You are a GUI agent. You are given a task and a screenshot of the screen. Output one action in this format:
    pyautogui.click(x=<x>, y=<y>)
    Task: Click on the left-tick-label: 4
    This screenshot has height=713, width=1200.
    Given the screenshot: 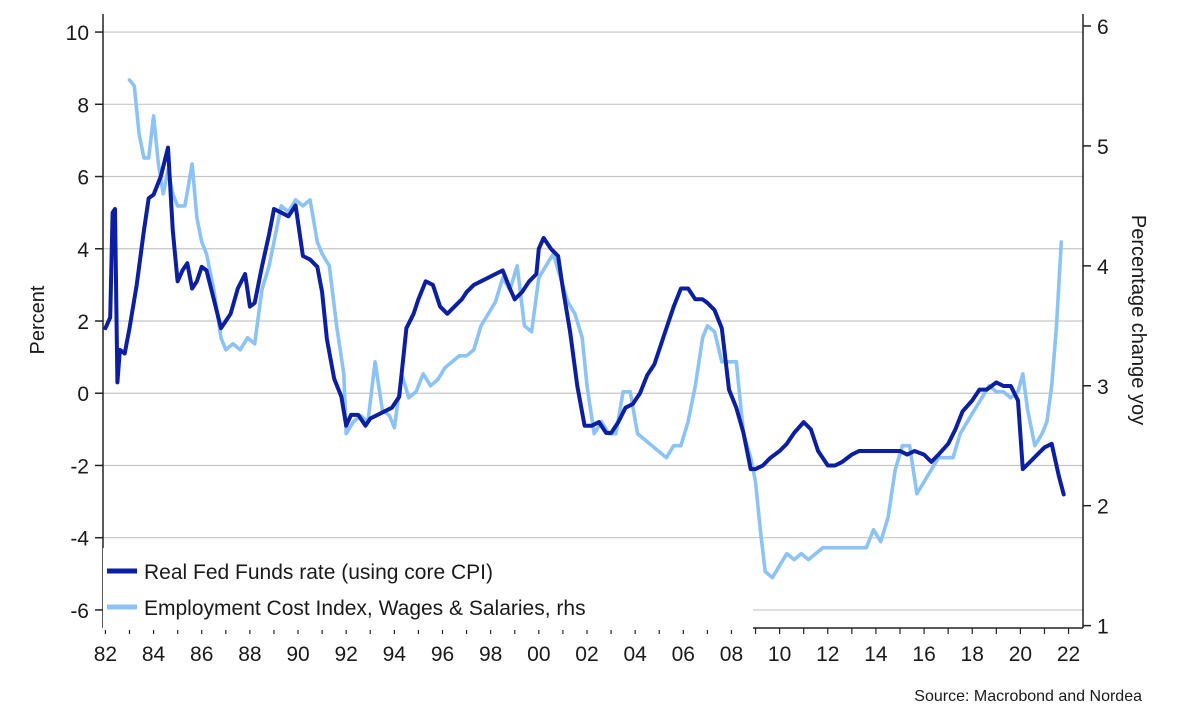 What is the action you would take?
    pyautogui.click(x=83, y=250)
    